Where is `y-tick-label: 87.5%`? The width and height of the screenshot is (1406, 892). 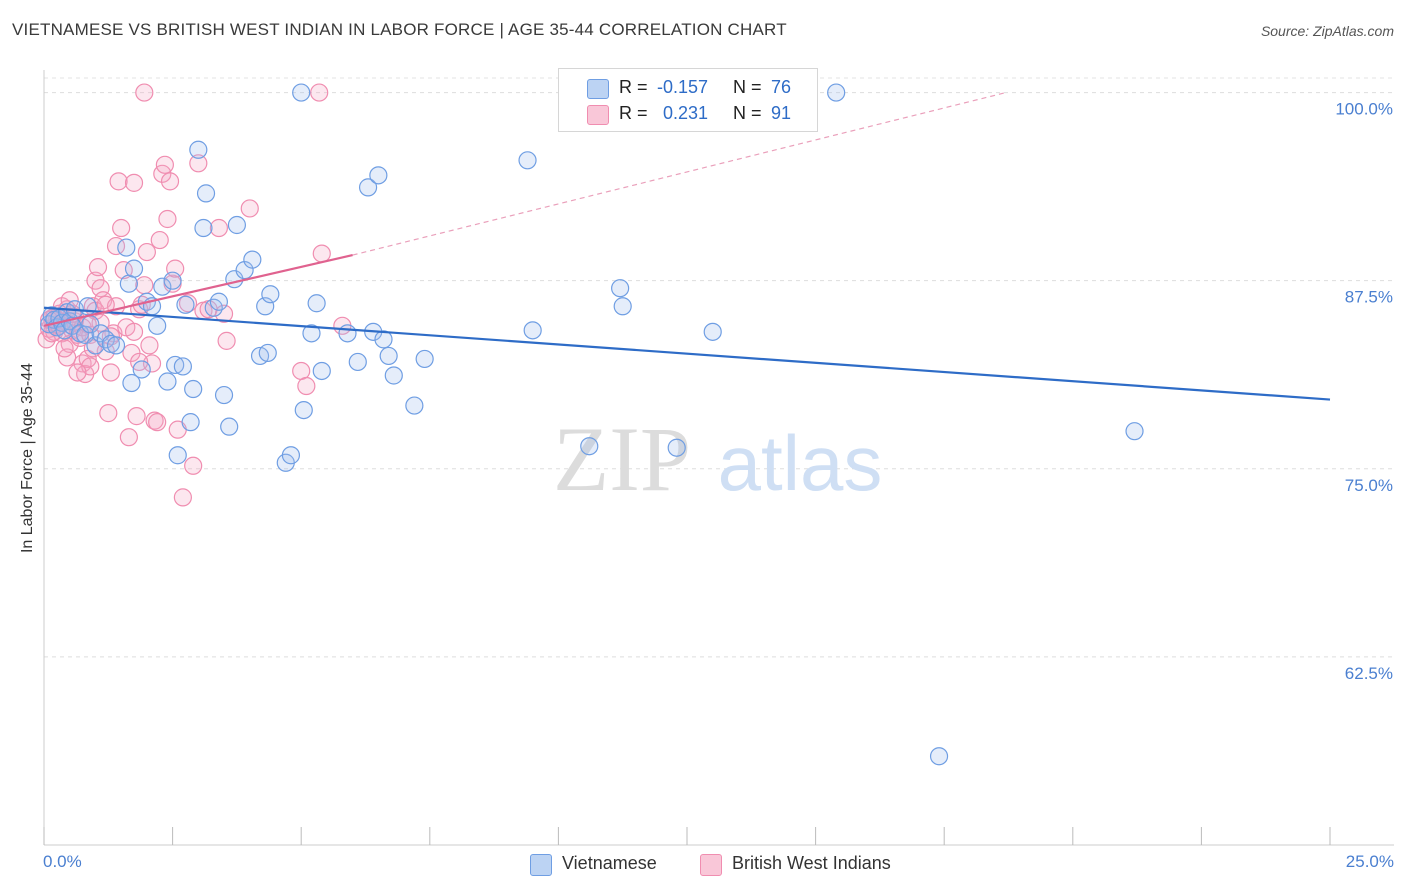
y-tick-label: 87.5% is located at coordinates (1369, 297).